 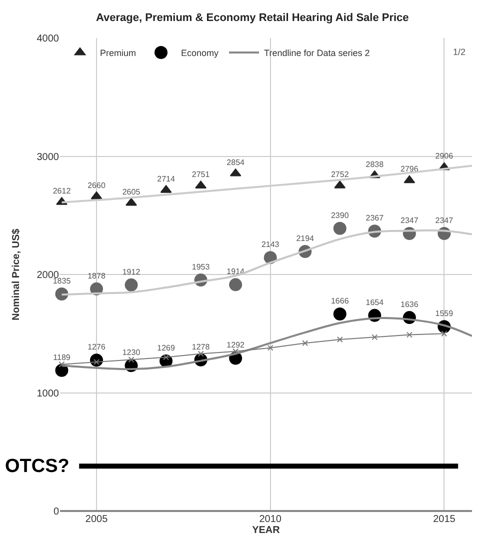 I want to click on y-tick-label: 0, so click(x=56, y=512).